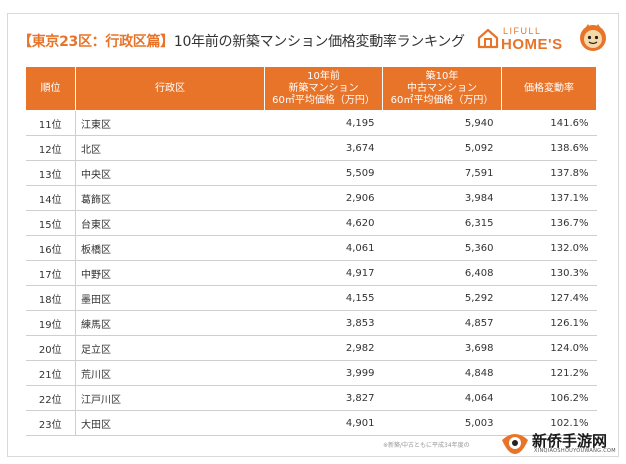 The height and width of the screenshot is (464, 626). What do you see at coordinates (50, 123) in the screenshot?
I see `rank-cell: 11位` at bounding box center [50, 123].